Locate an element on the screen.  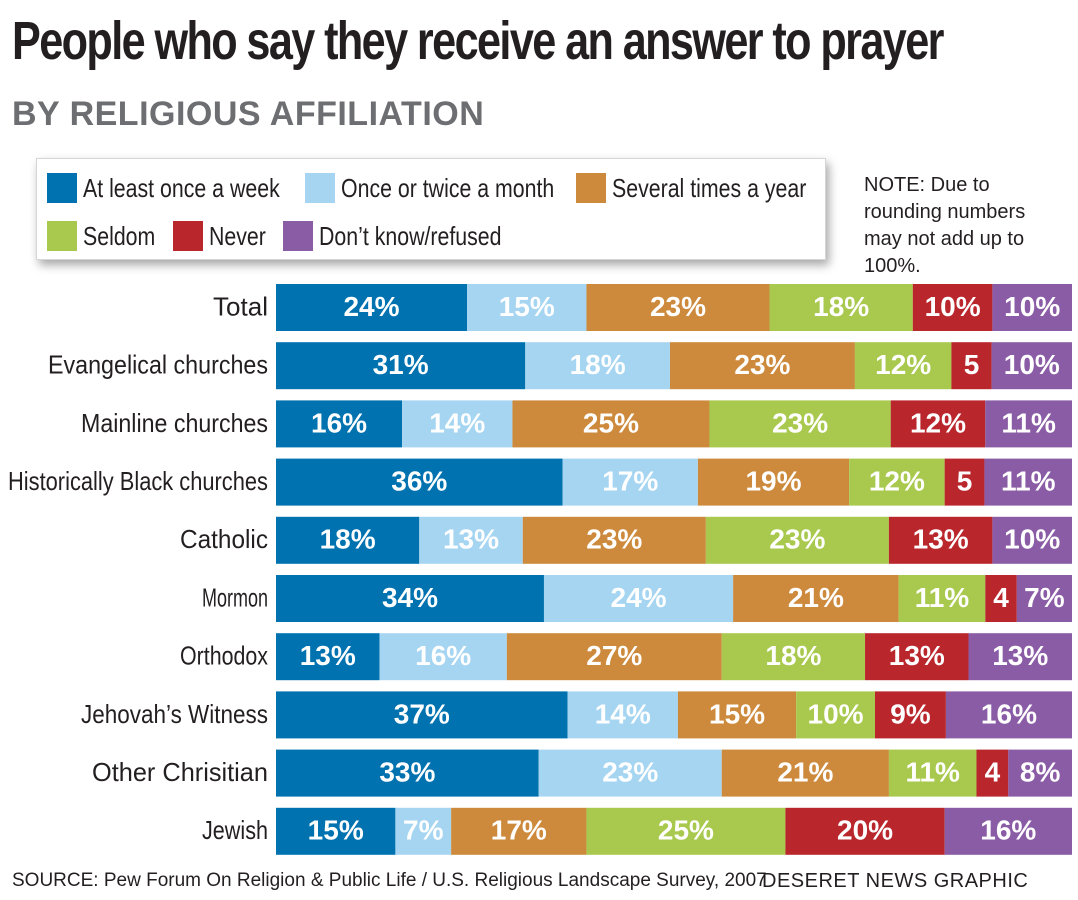
bar-segment-evangelical-churches-several-times-a-year is located at coordinates (762, 366).